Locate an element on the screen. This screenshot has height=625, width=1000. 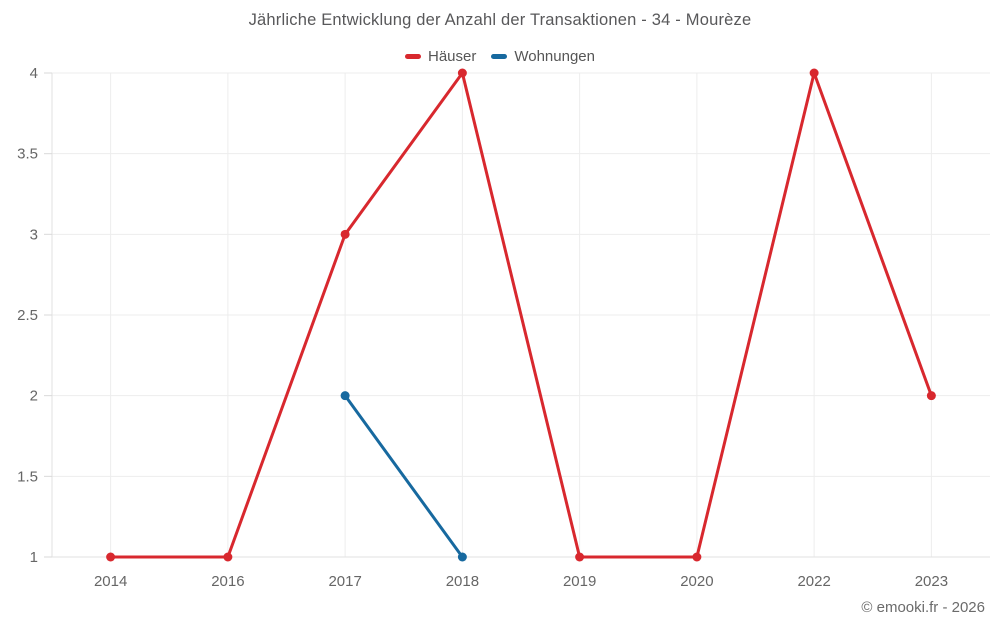
hauser-legend-swatch-icon is located at coordinates (413, 56).